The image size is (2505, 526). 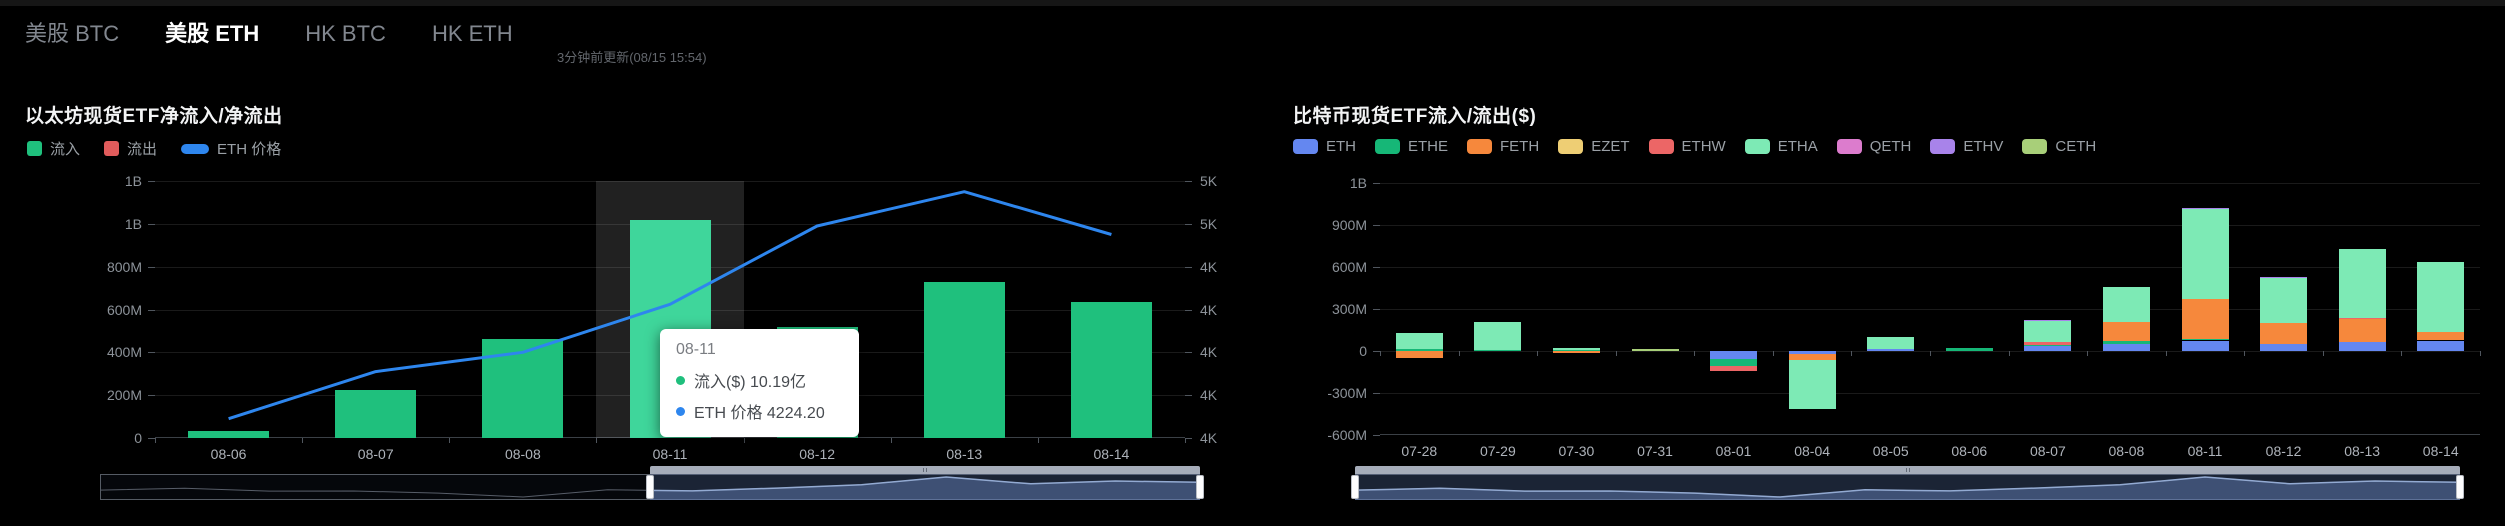 I want to click on datazoom-track, so click(x=1907, y=487).